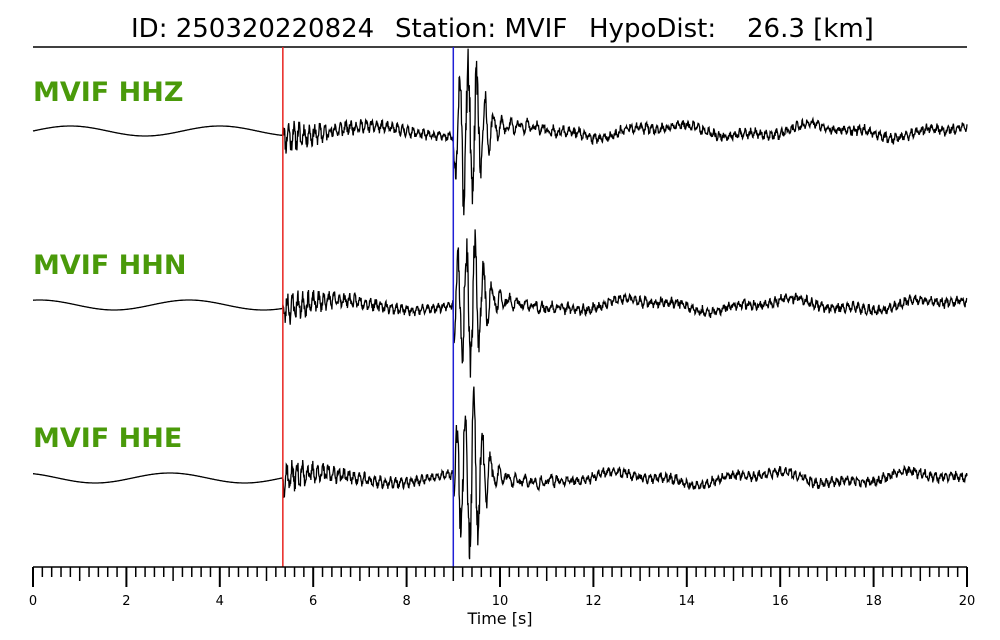 This screenshot has height=640, width=1000. What do you see at coordinates (481, 29) in the screenshot?
I see `chart-title-station: Station: MVIF` at bounding box center [481, 29].